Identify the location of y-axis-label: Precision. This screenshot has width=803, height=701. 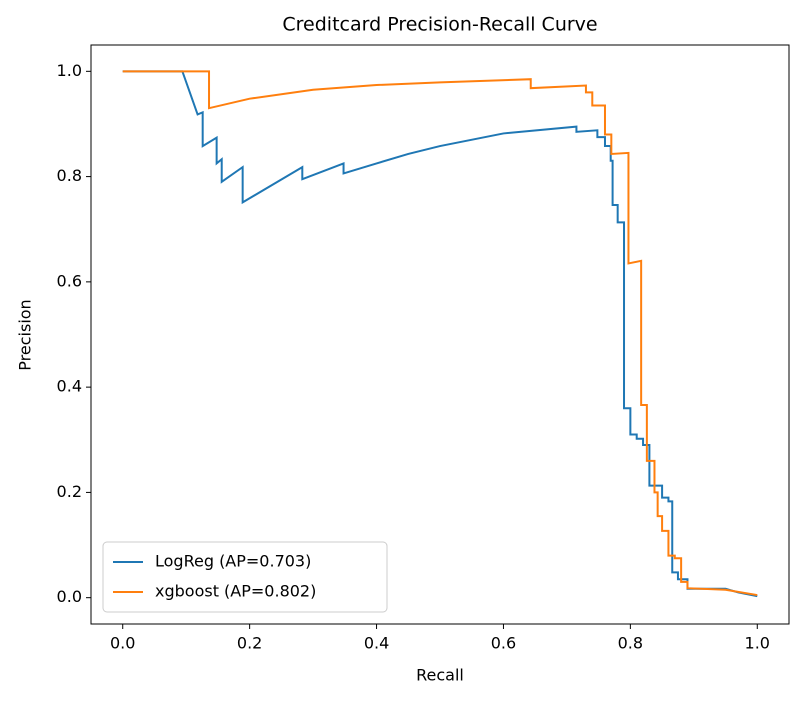
(25, 334).